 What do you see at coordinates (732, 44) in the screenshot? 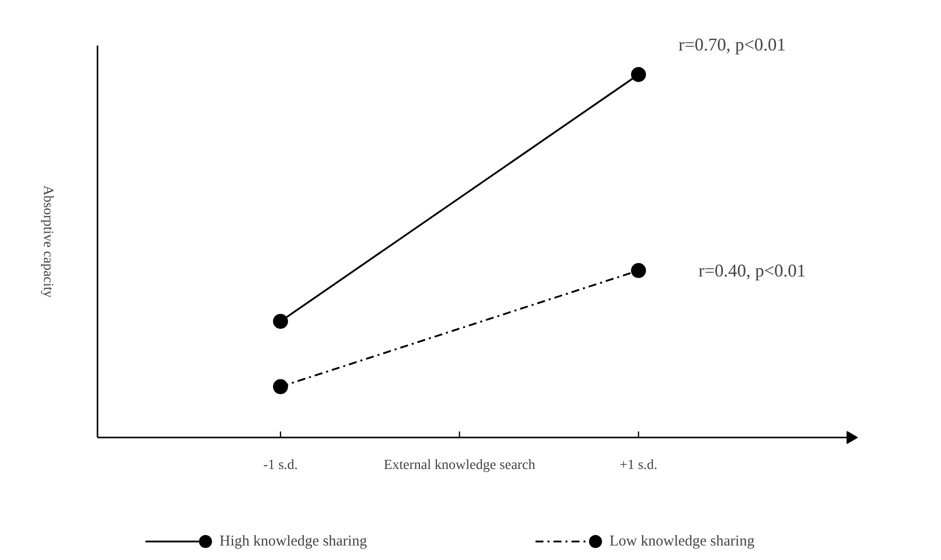
I see `text: r=0.70, p<0.01` at bounding box center [732, 44].